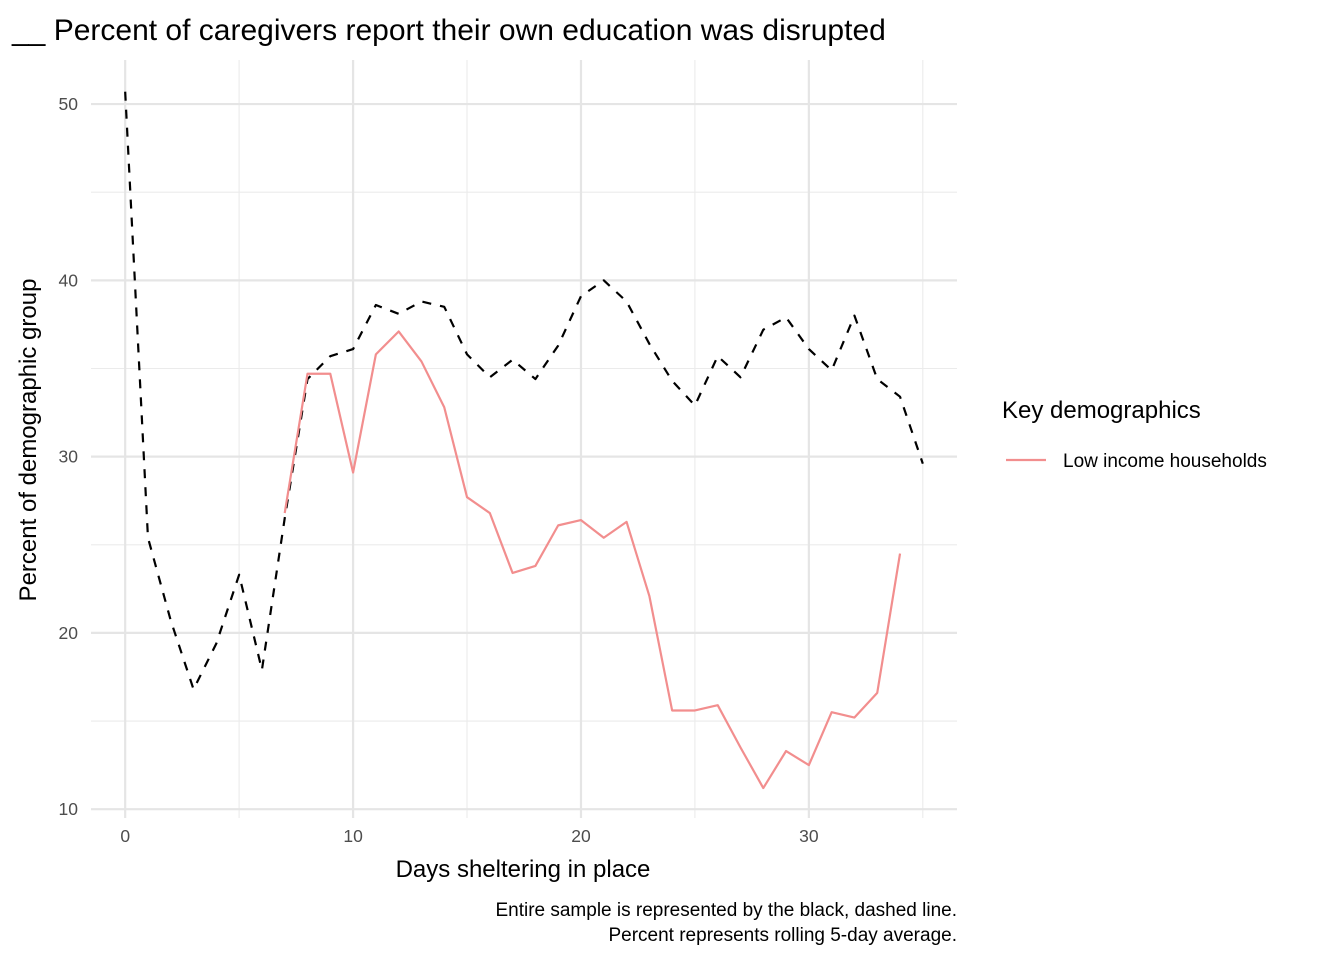 This screenshot has width=1344, height=960. I want to click on y-tick-label: 20, so click(69, 633).